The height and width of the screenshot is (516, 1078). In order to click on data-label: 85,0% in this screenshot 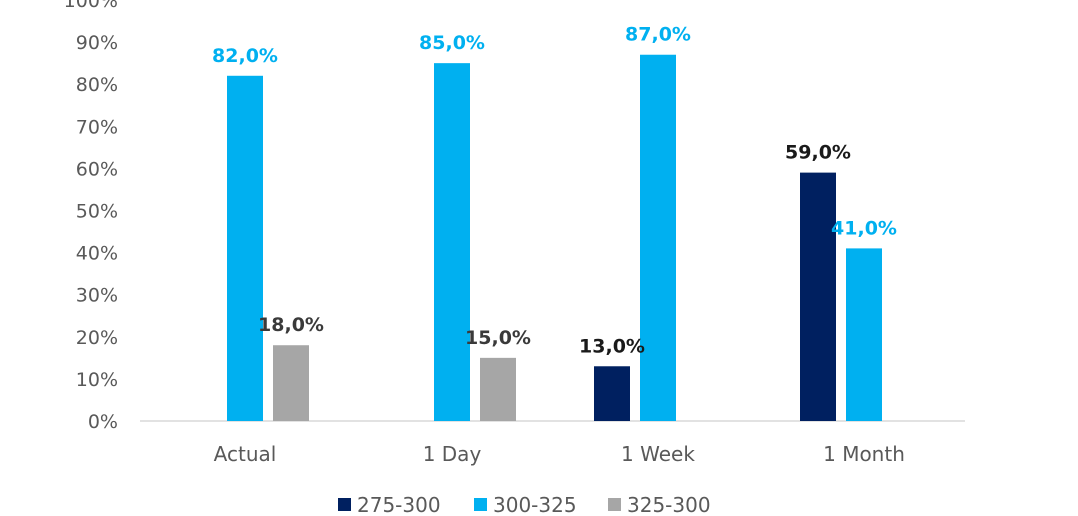, I will do `click(452, 43)`.